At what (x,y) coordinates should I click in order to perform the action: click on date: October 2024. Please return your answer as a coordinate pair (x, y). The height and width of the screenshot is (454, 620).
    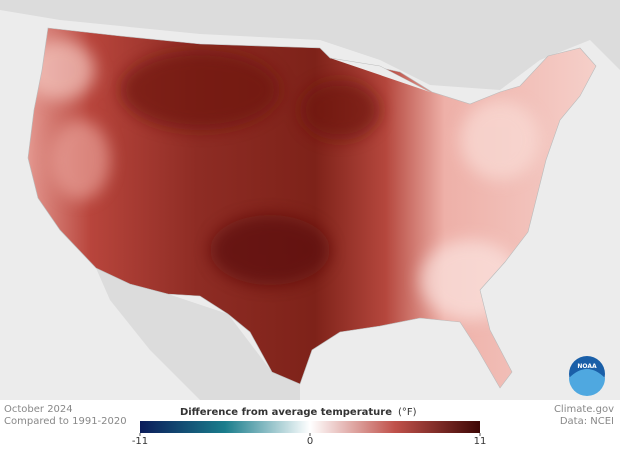
    Looking at the image, I should click on (38, 409).